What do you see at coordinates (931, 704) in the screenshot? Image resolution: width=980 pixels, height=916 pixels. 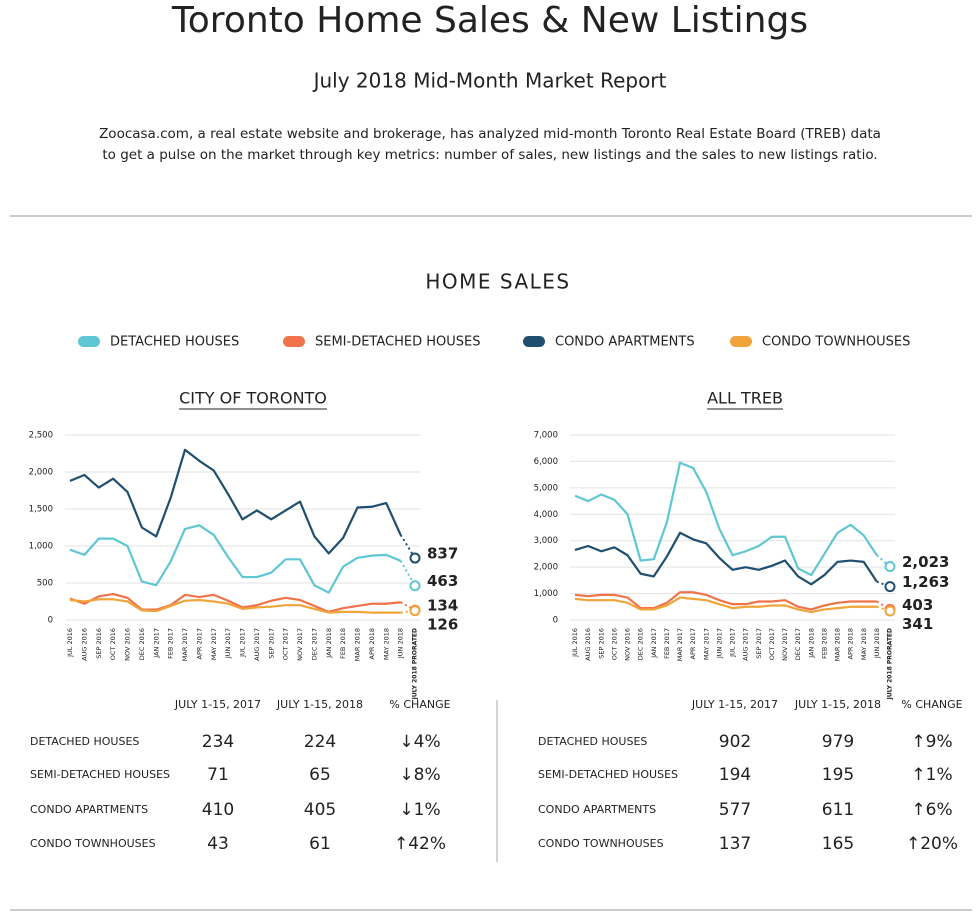 I see `column-header: % CHANGE` at bounding box center [931, 704].